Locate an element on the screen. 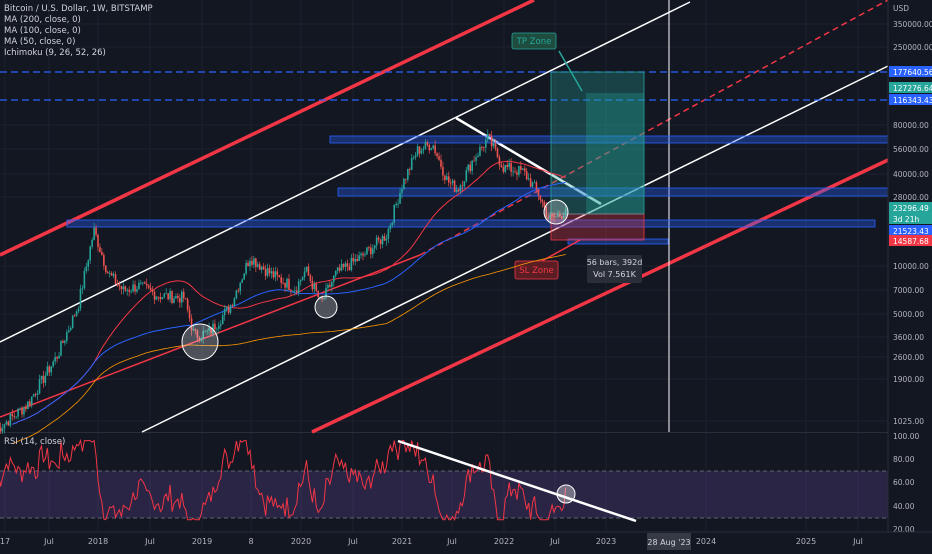 The height and width of the screenshot is (554, 932). price-trendline is located at coordinates (528, 161).